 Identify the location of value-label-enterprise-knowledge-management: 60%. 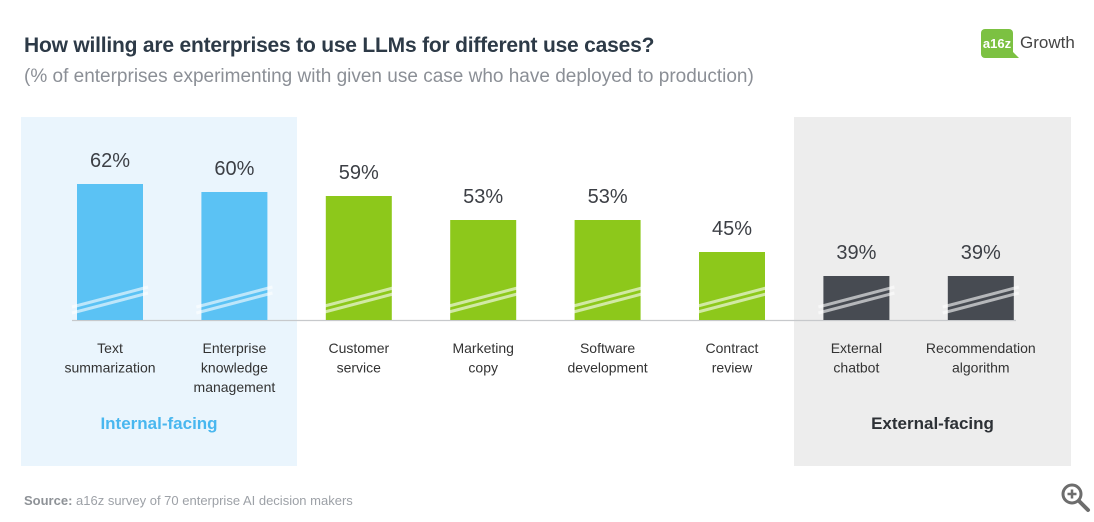
(234, 169).